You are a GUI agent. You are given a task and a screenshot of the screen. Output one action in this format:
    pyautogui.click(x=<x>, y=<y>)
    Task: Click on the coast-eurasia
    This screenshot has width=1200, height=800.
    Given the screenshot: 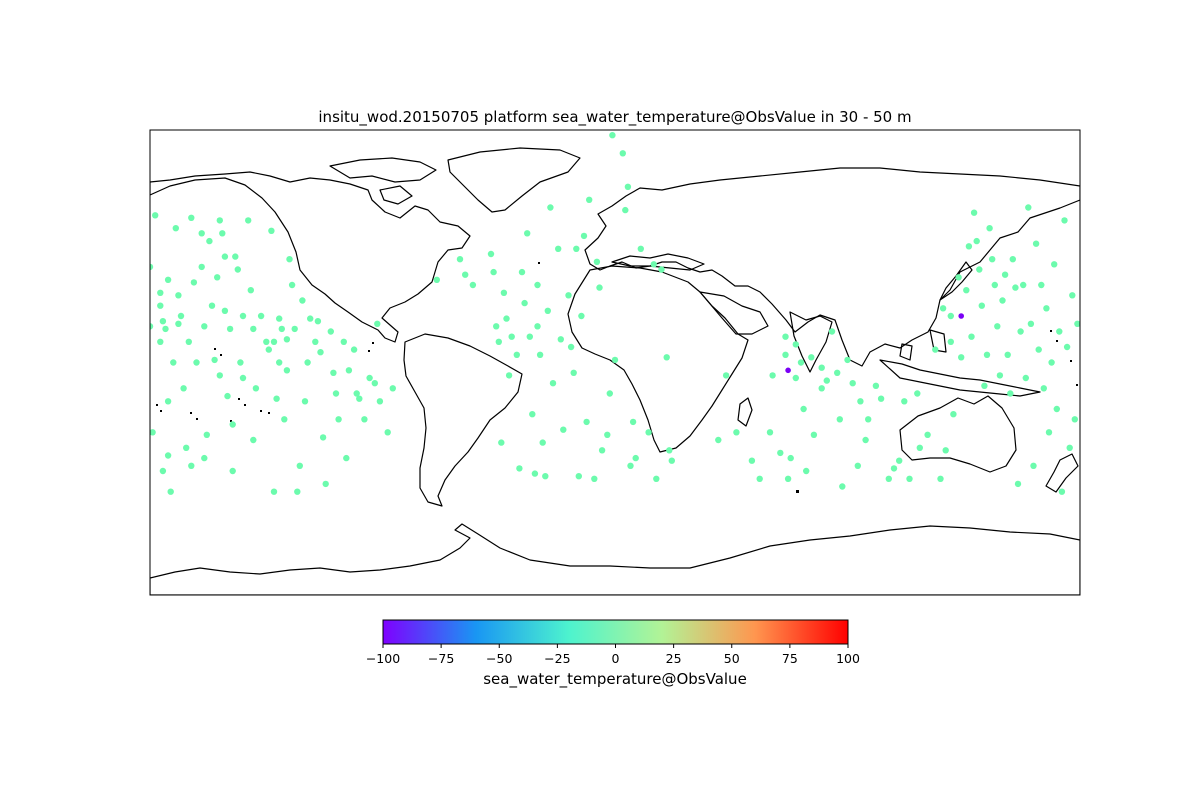 What is the action you would take?
    pyautogui.click(x=832, y=267)
    